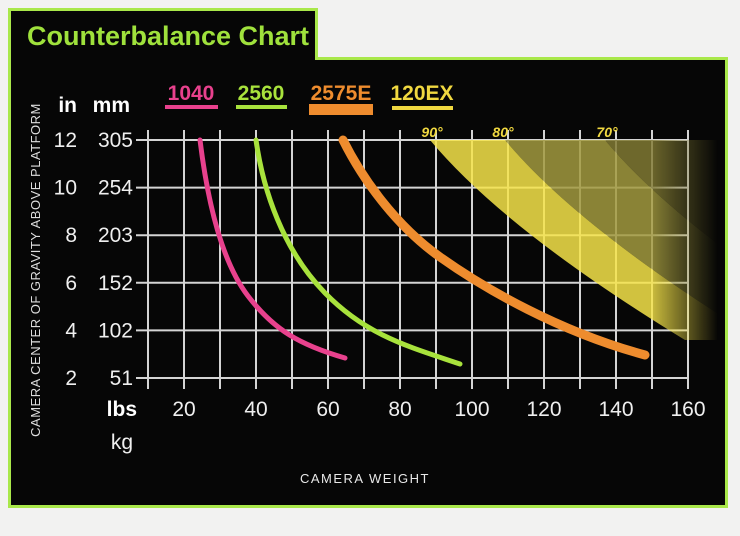 The image size is (740, 536). I want to click on y-axis-title: CAMERA CENTER OF GRAVITY ABOVE PLATFORM, so click(35, 270).